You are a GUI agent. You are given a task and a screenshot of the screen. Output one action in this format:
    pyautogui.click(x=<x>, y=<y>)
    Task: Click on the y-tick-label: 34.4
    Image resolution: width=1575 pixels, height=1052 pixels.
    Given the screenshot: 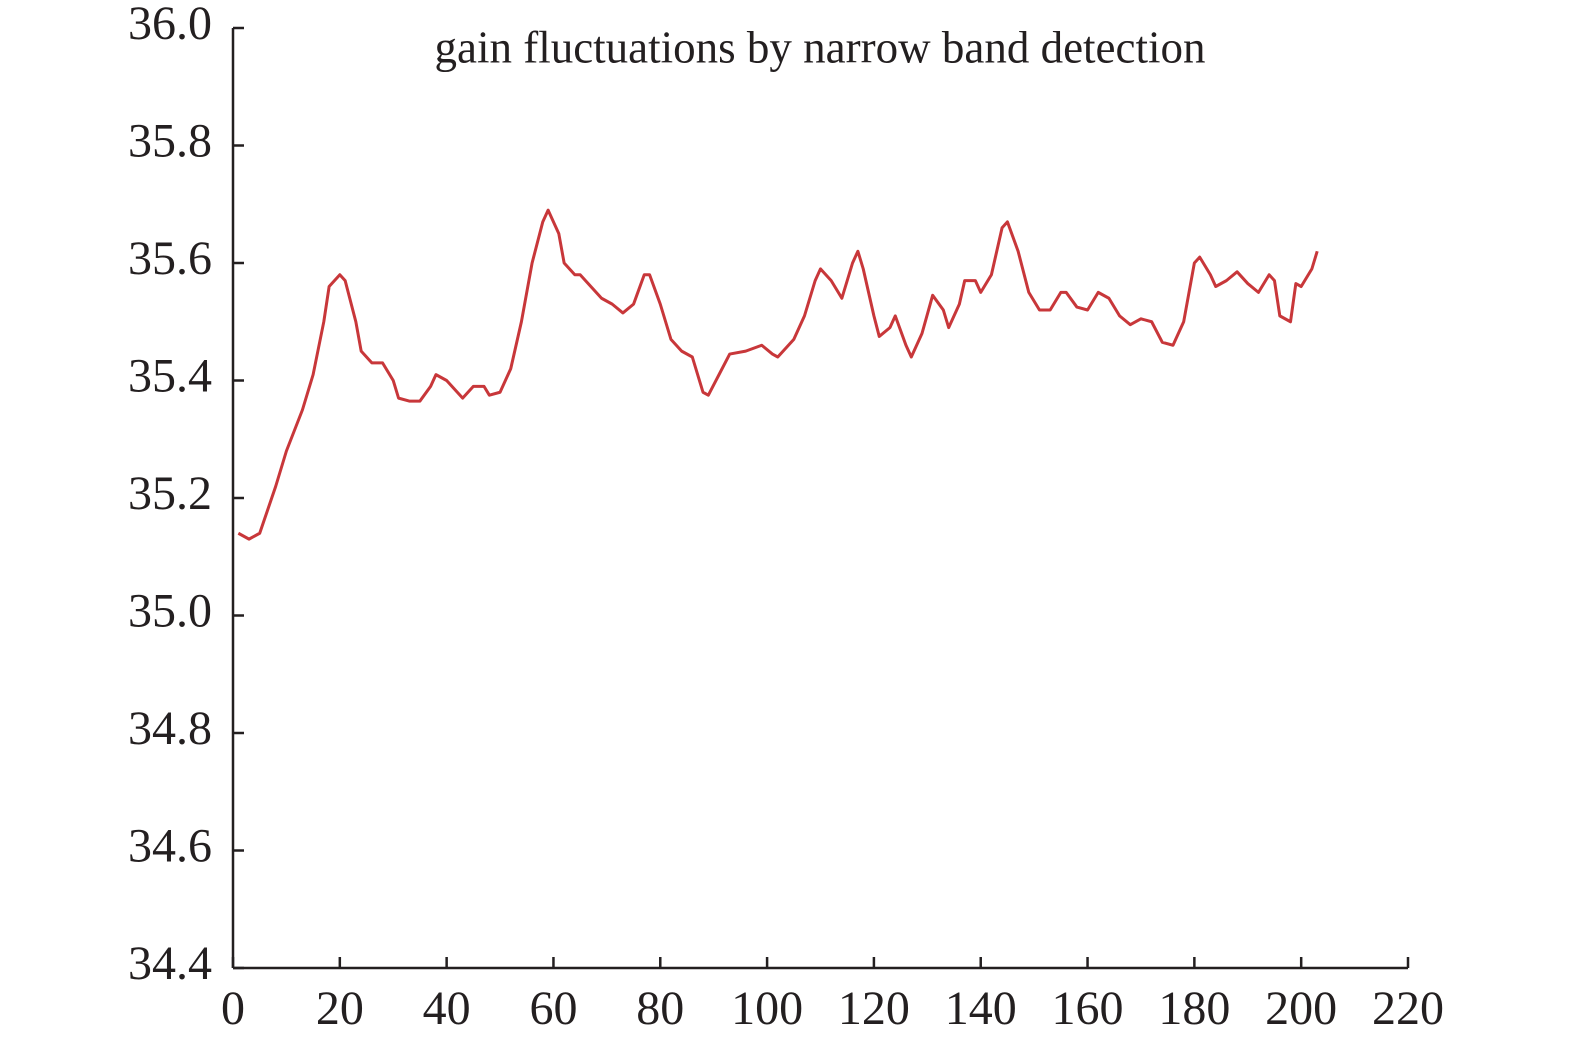 What is the action you would take?
    pyautogui.click(x=170, y=963)
    